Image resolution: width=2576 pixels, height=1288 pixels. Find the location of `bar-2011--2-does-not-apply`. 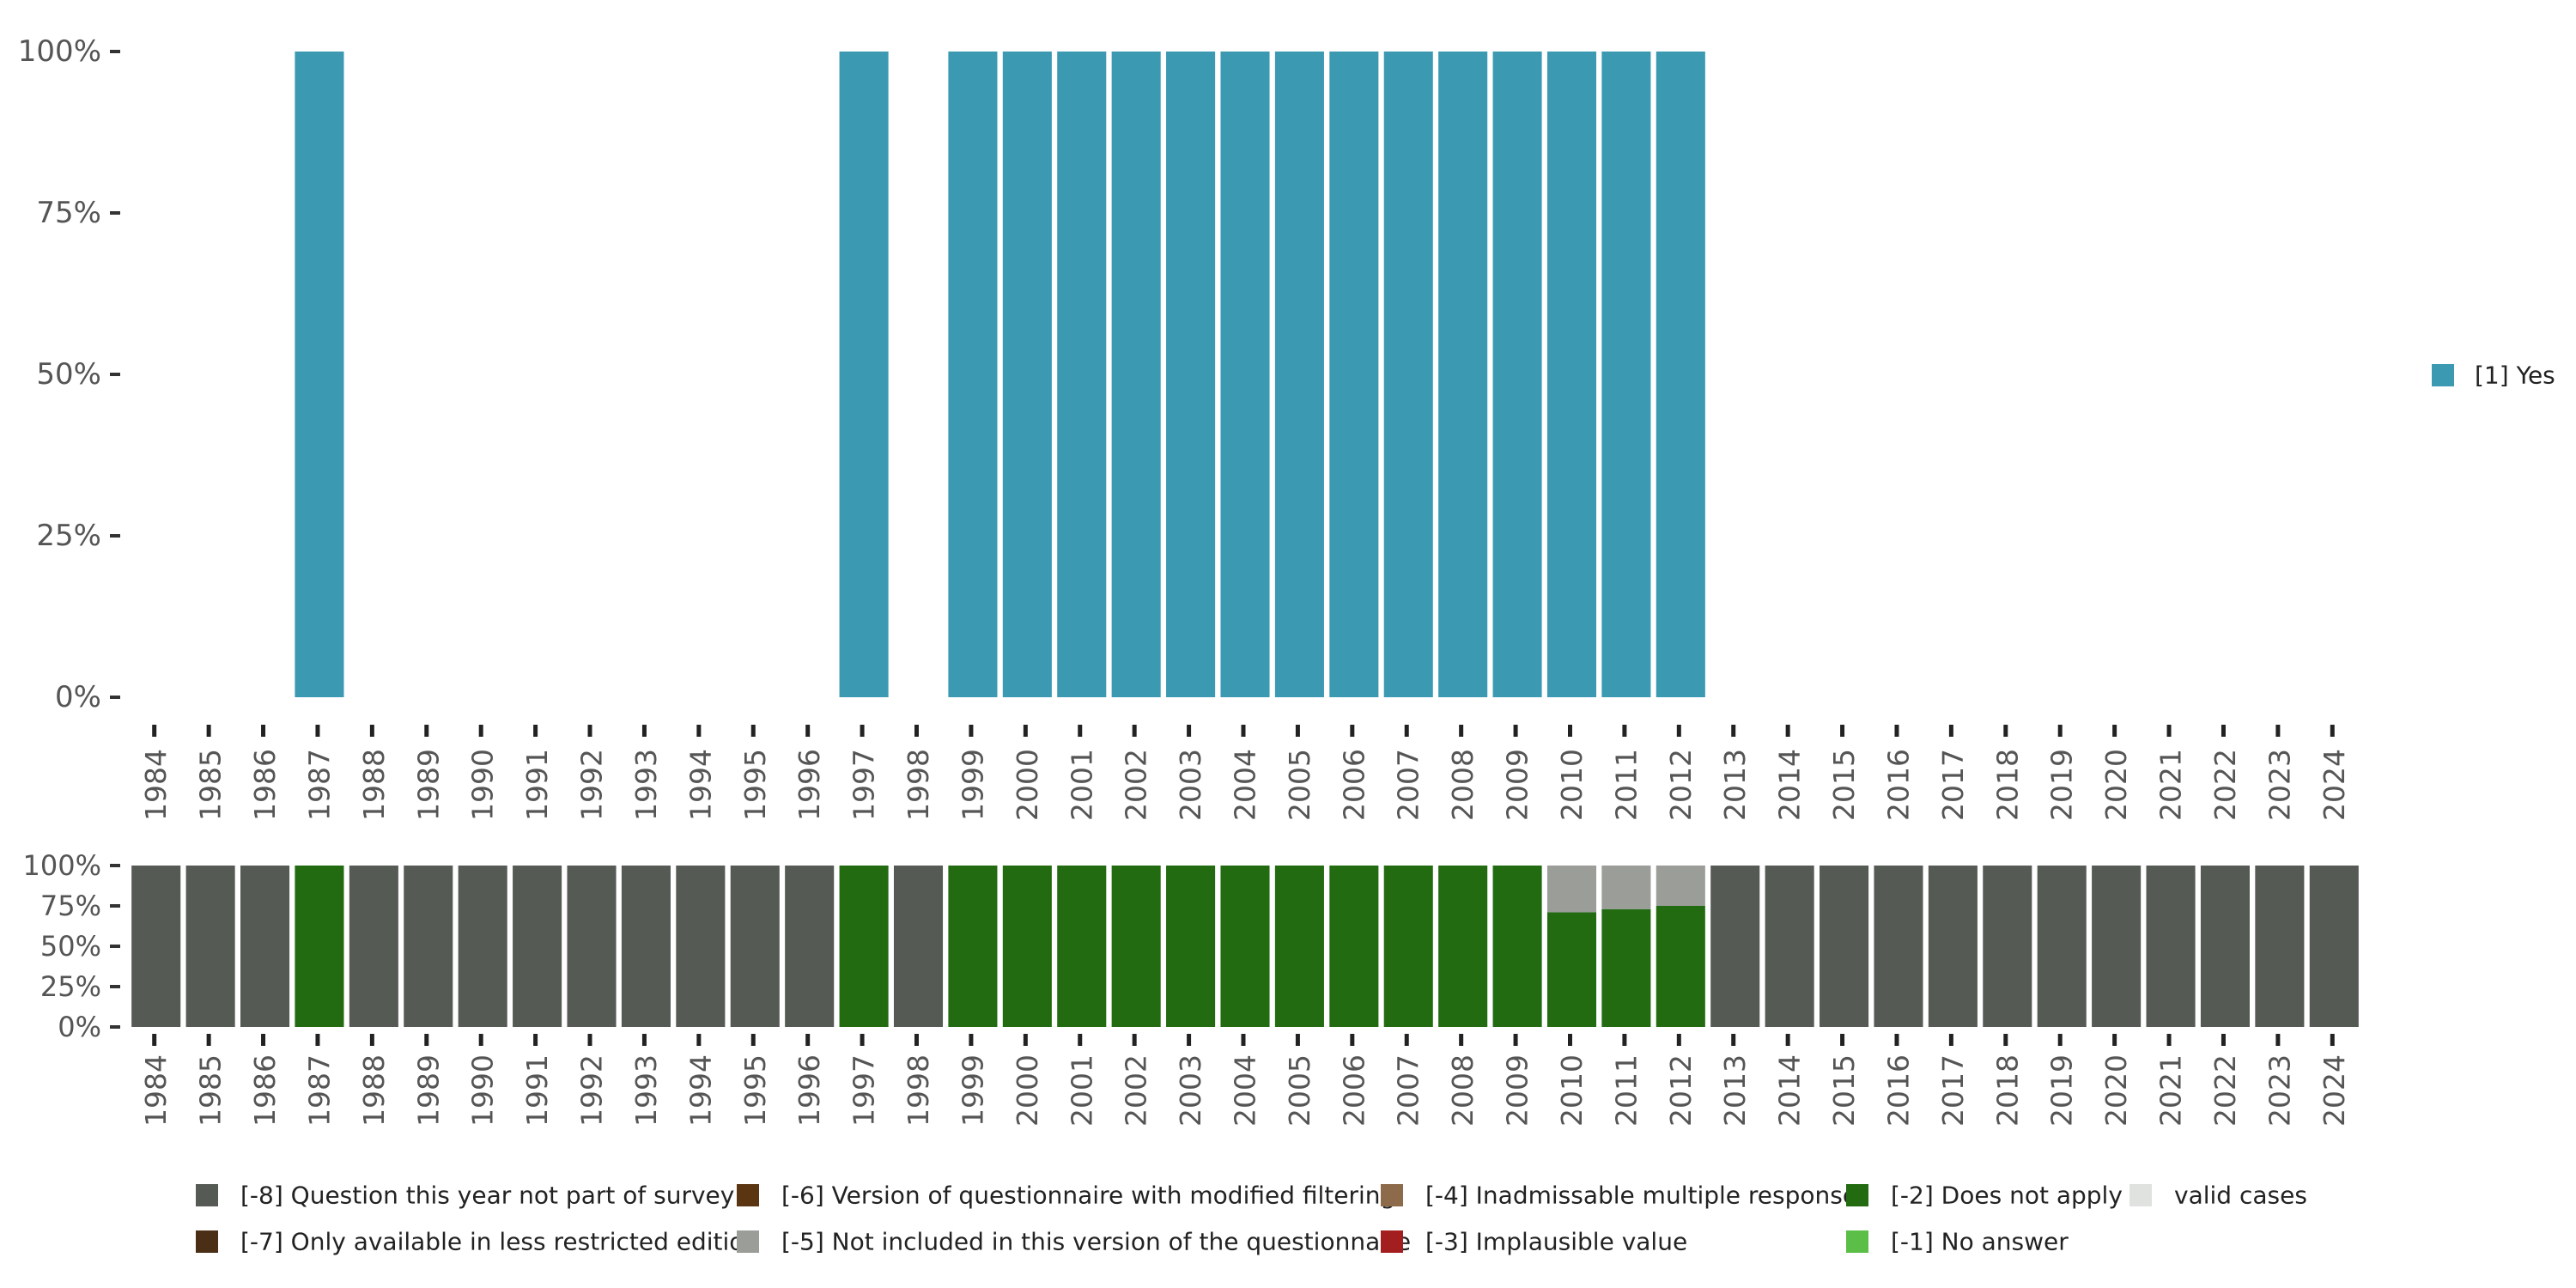

bar-2011--2-does-not-apply is located at coordinates (1626, 968).